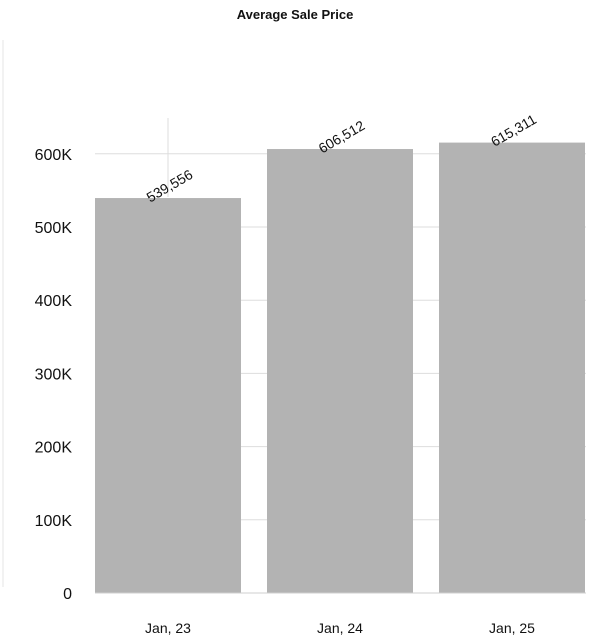  What do you see at coordinates (295, 14) in the screenshot?
I see `chart-title: Average Sale Price` at bounding box center [295, 14].